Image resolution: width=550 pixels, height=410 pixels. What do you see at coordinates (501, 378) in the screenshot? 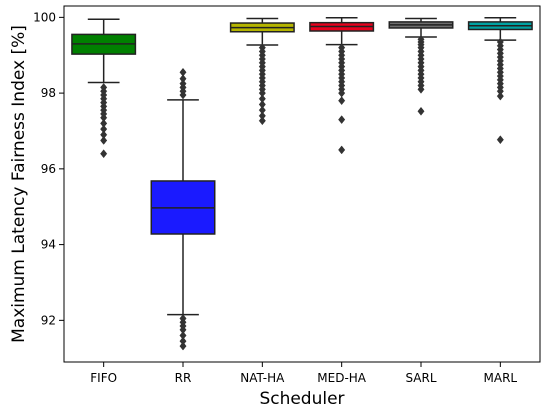
I see `x-tick-label: MARL` at bounding box center [501, 378].